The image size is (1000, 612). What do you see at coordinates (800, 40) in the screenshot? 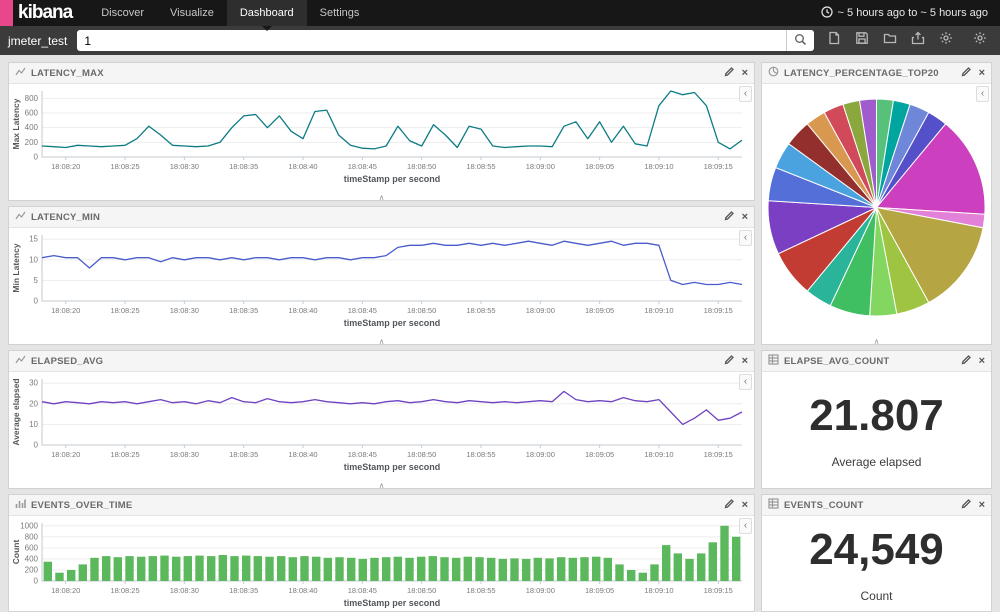
I see `search-button` at bounding box center [800, 40].